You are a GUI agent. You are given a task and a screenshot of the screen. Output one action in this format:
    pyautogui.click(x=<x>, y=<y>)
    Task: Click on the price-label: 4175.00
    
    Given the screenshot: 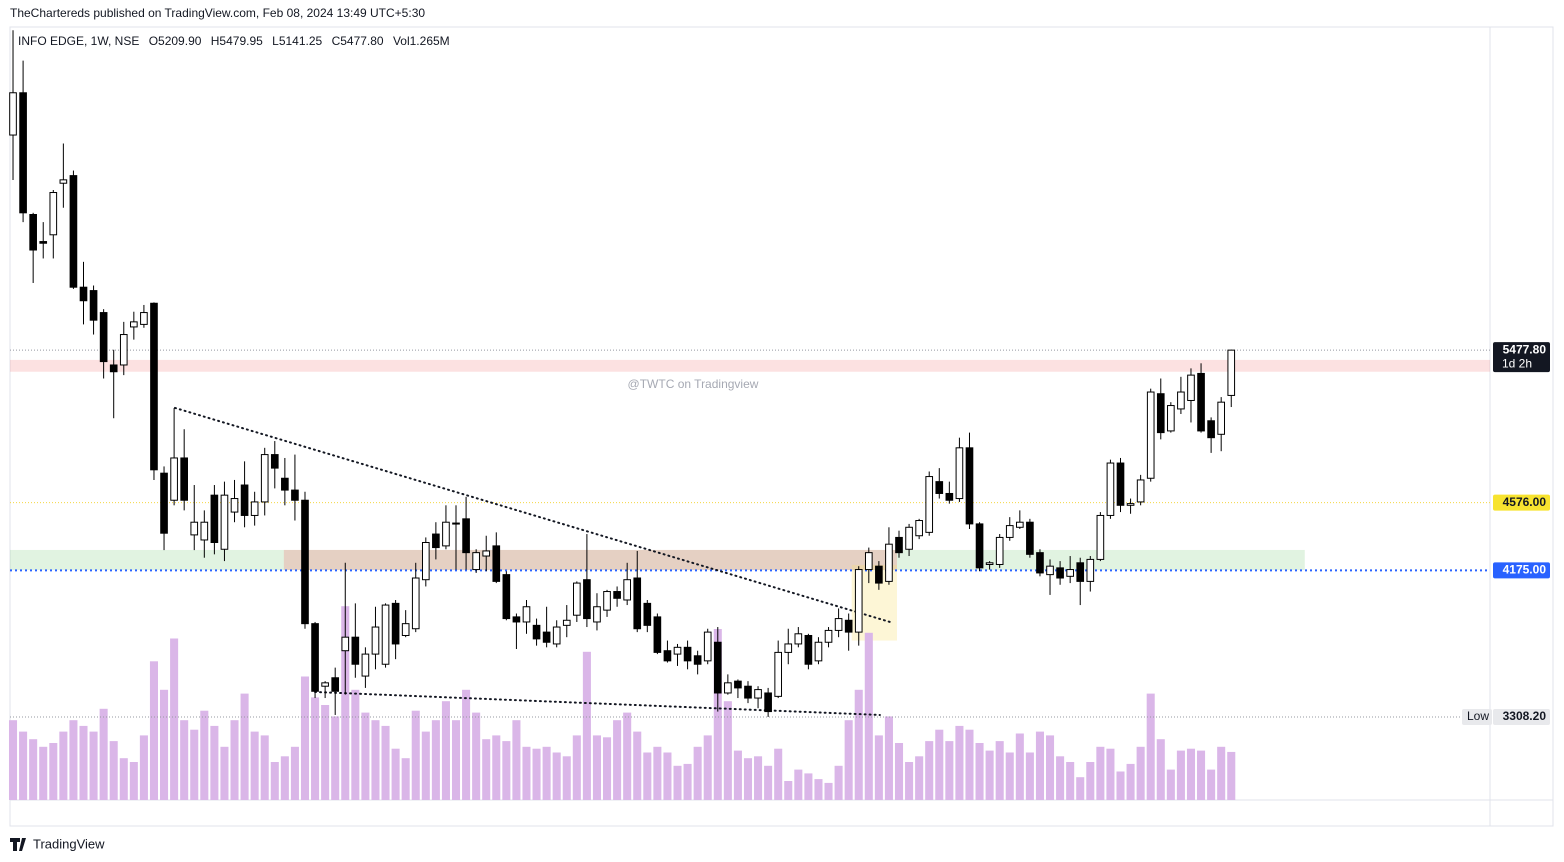 What is the action you would take?
    pyautogui.click(x=1525, y=570)
    